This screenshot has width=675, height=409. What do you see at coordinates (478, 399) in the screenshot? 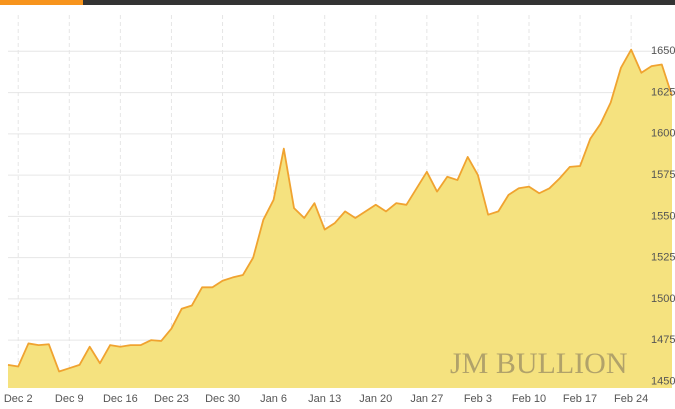
I see `x-tick-label: Feb 3` at bounding box center [478, 399].